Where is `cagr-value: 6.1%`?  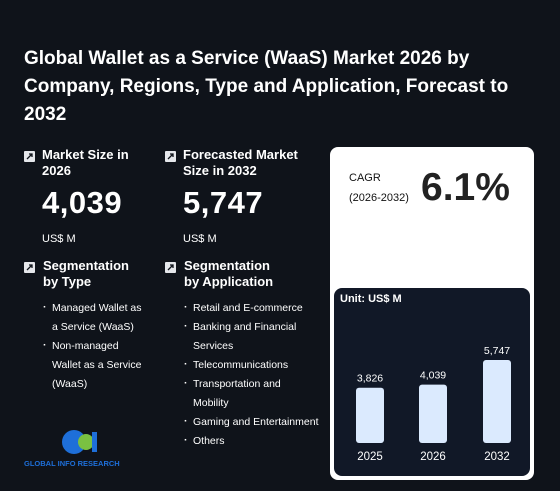 cagr-value: 6.1% is located at coordinates (465, 187).